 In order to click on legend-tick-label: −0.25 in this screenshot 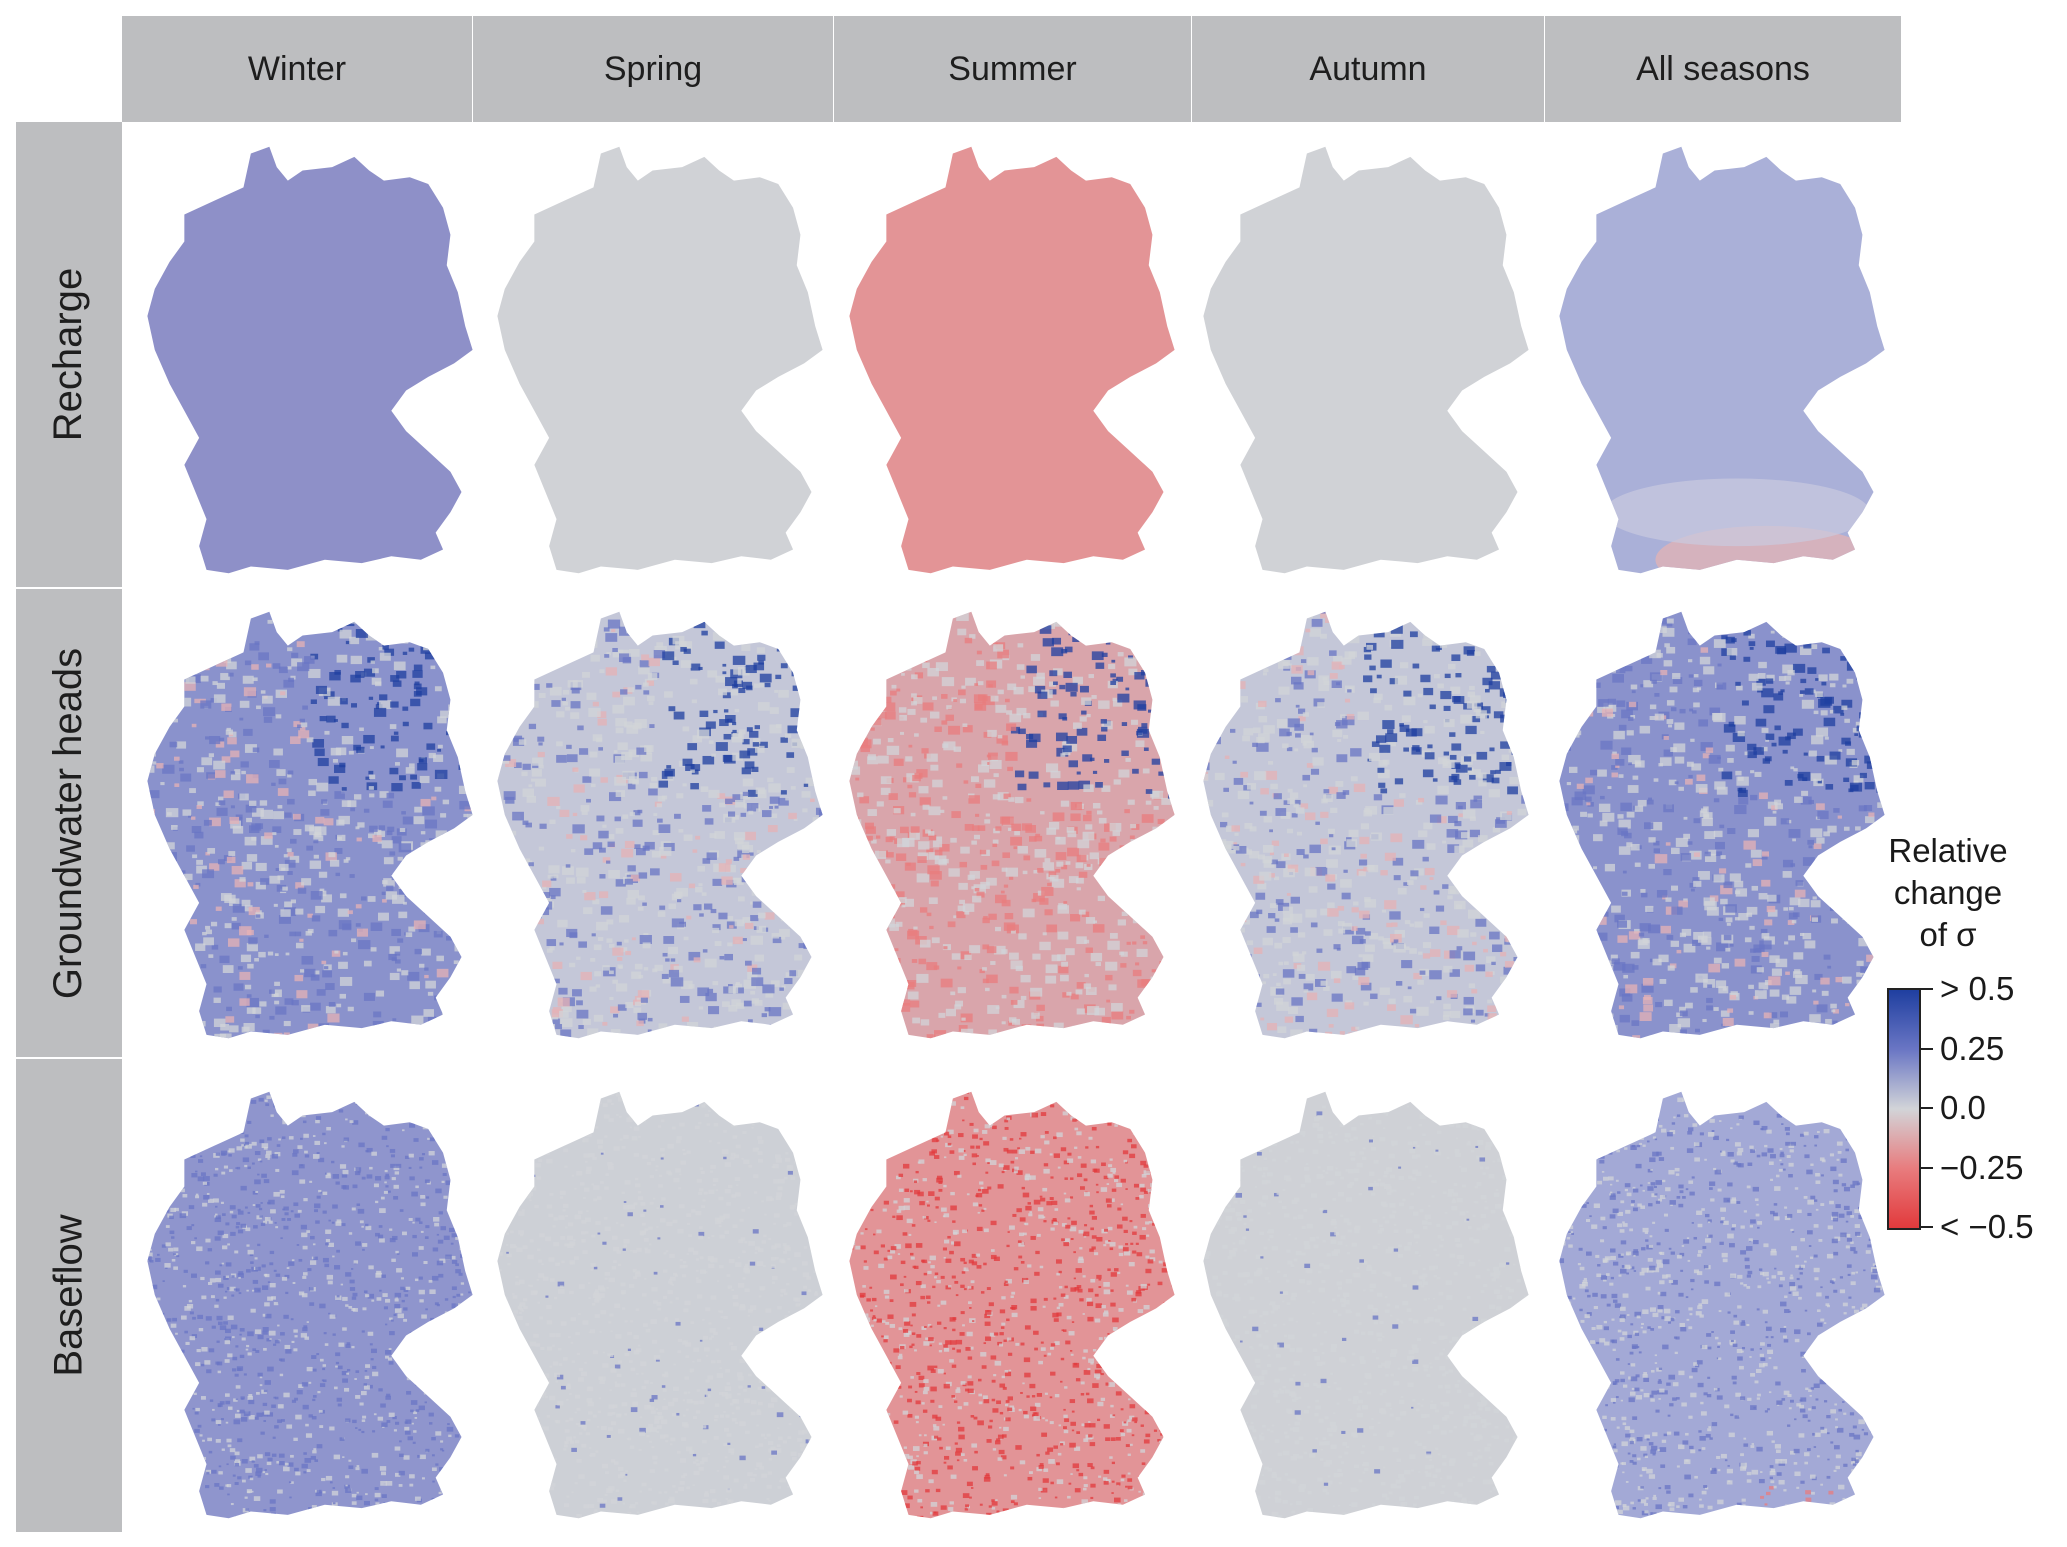, I will do `click(1982, 1167)`.